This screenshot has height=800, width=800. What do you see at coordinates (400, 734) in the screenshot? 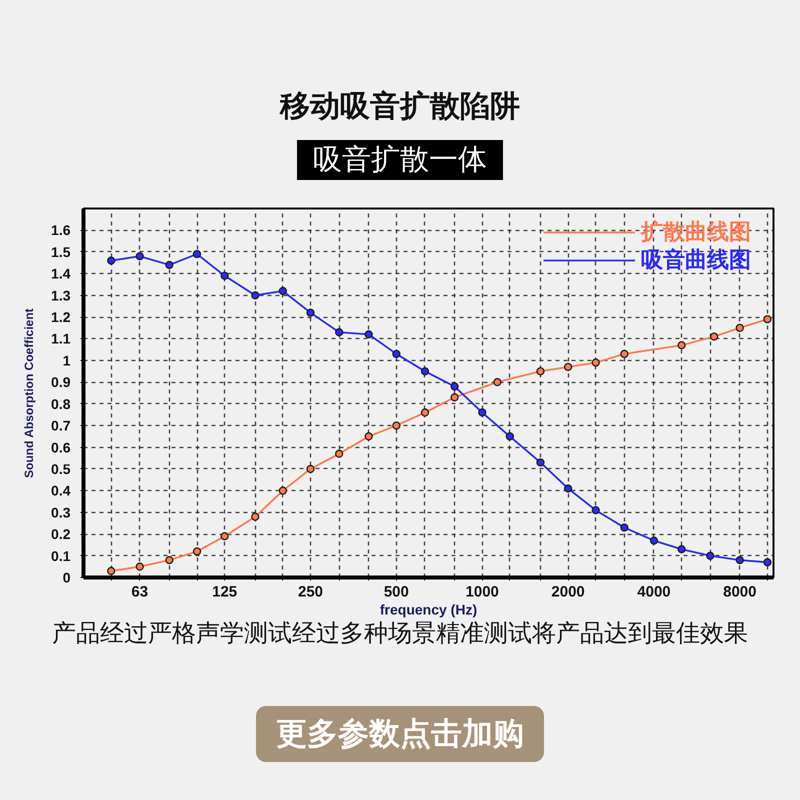
I see `text: 更多参数点击加购` at bounding box center [400, 734].